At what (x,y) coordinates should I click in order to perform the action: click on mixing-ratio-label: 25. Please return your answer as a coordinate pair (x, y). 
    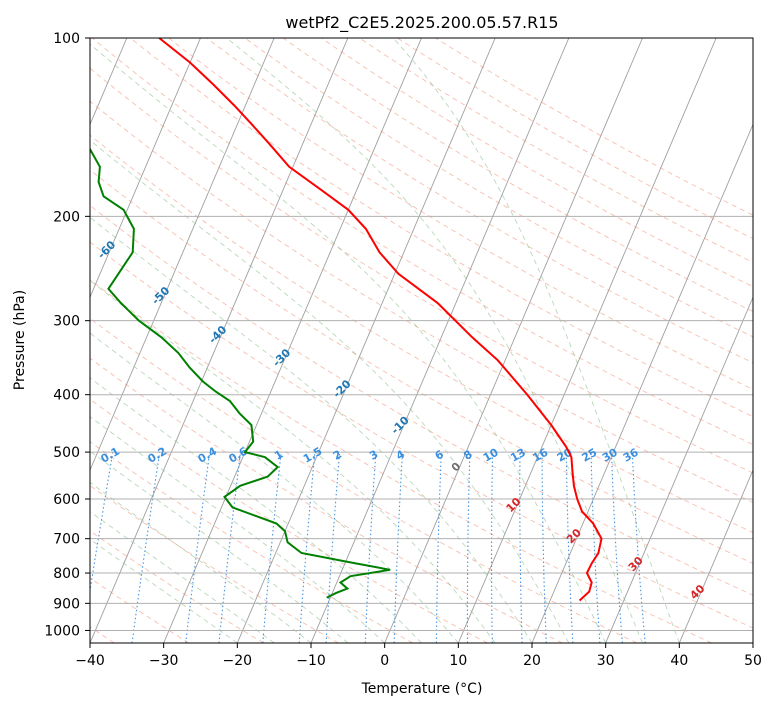
    Looking at the image, I should click on (589, 455).